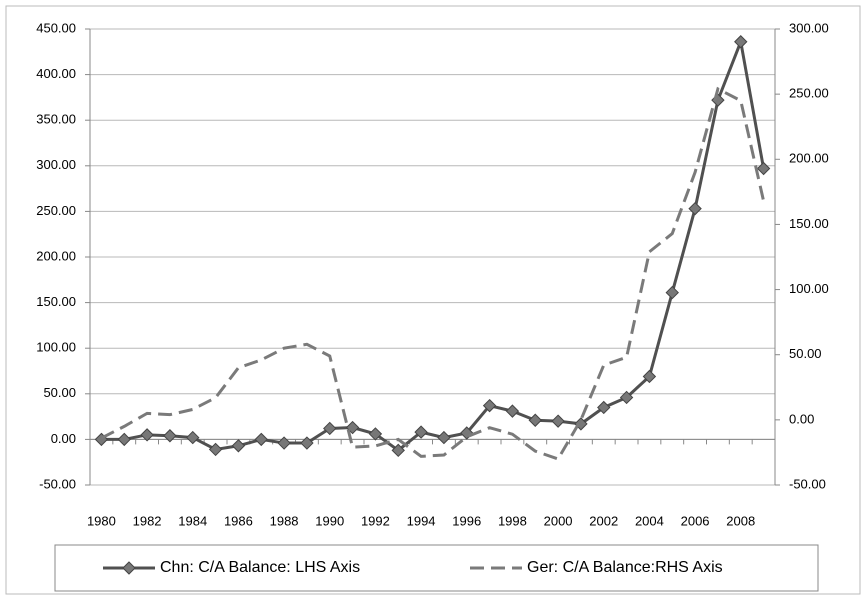  Describe the element at coordinates (740, 520) in the screenshot. I see `x-tick-label: 2008` at that location.